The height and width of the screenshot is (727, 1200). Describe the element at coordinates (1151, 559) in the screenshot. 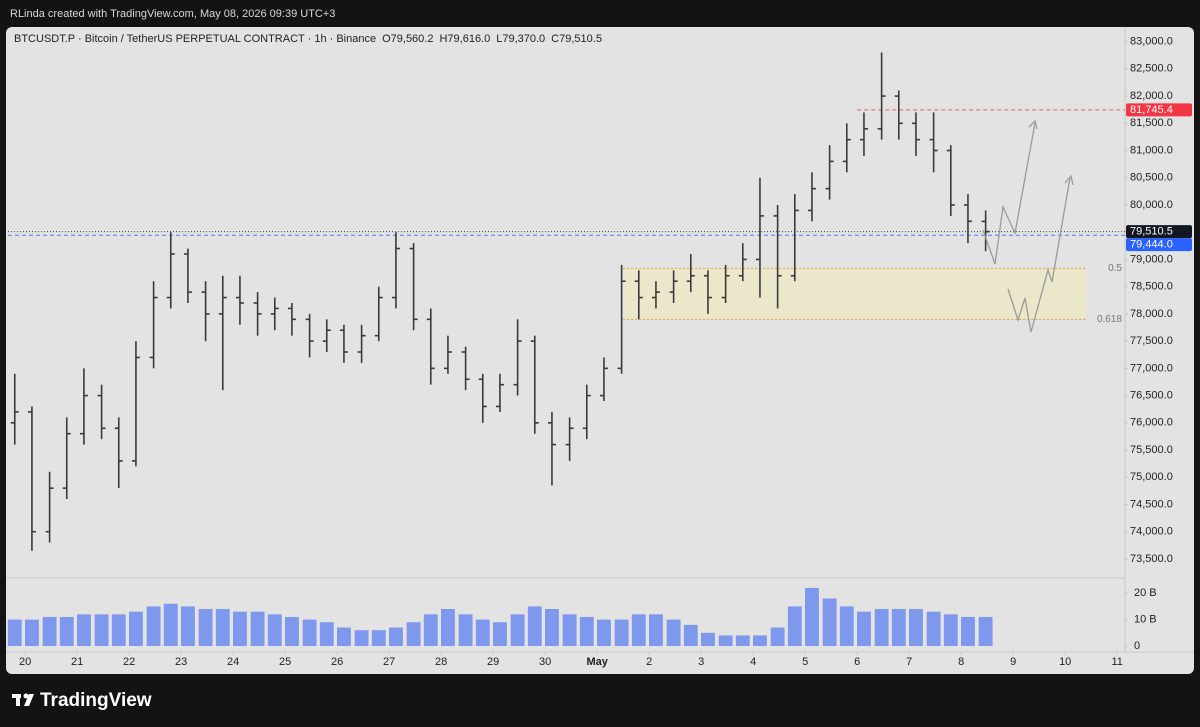

I see `y-tick-label: 73,500.0` at that location.